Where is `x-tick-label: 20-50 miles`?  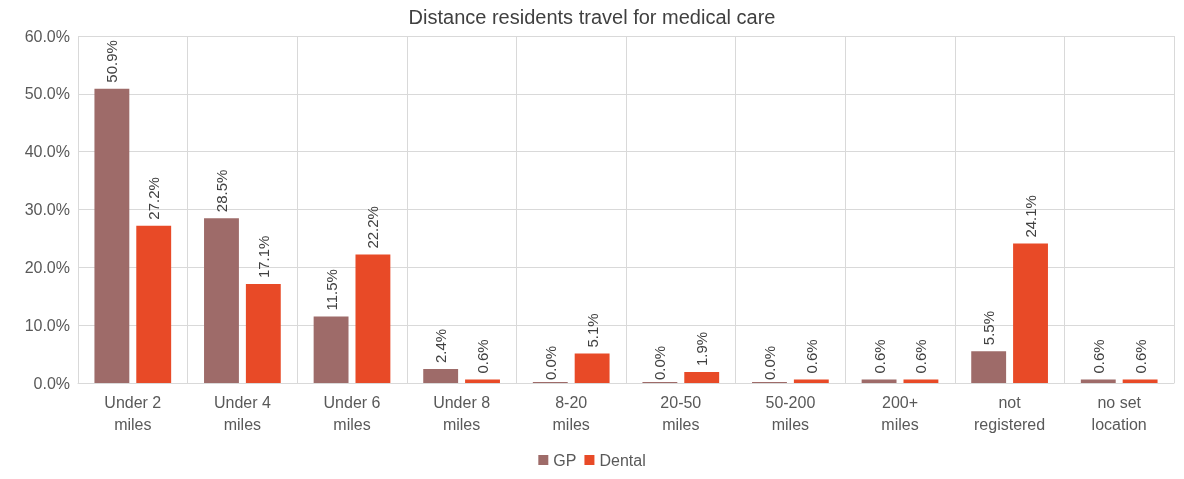 x-tick-label: 20-50 miles is located at coordinates (681, 413).